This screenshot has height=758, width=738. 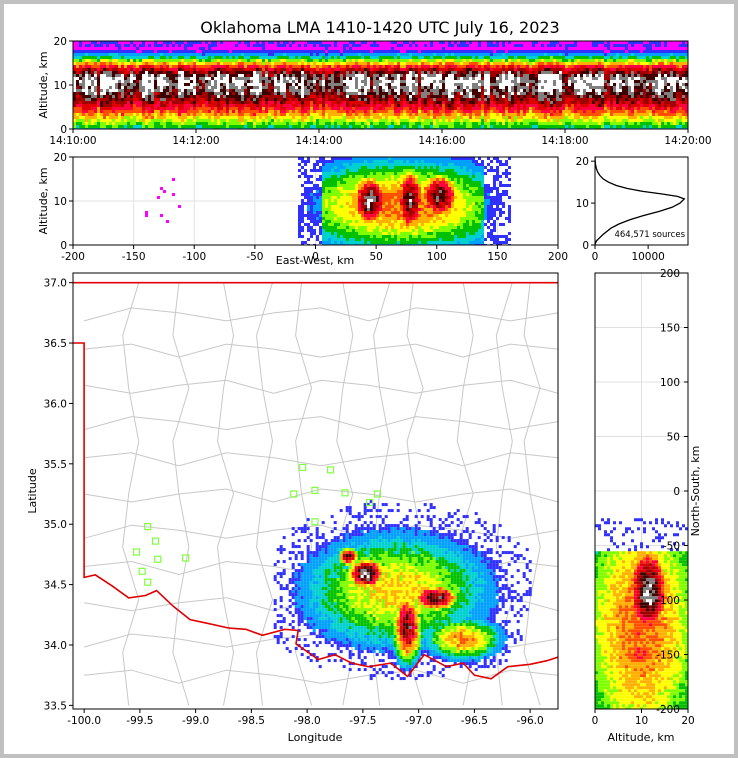 What do you see at coordinates (73, 257) in the screenshot?
I see `ew-xtick-0: -200` at bounding box center [73, 257].